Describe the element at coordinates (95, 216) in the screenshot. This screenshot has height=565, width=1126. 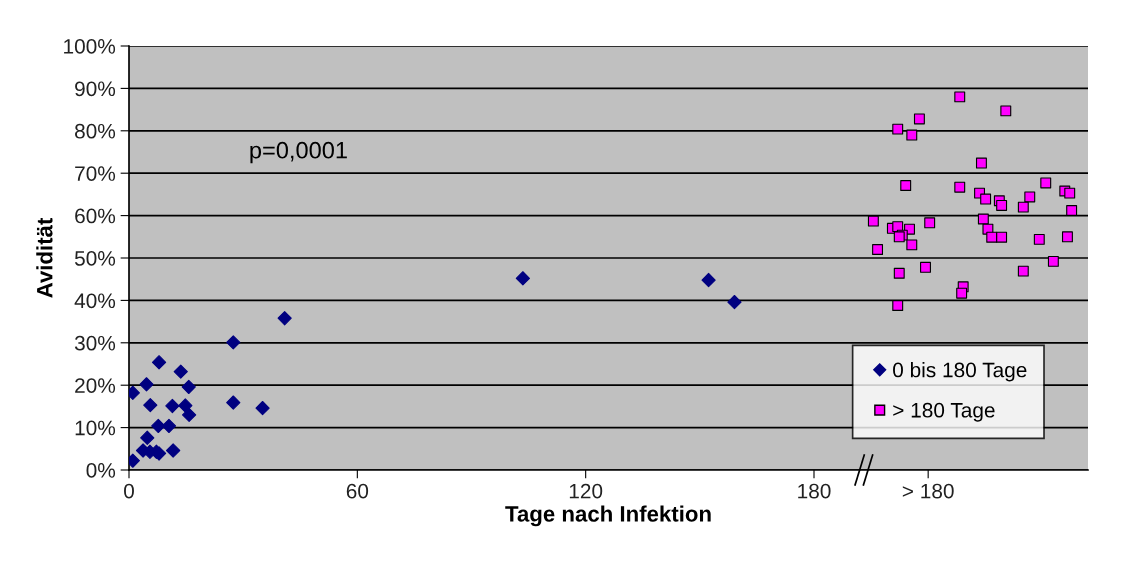
I see `y-tick-label: 60%` at that location.